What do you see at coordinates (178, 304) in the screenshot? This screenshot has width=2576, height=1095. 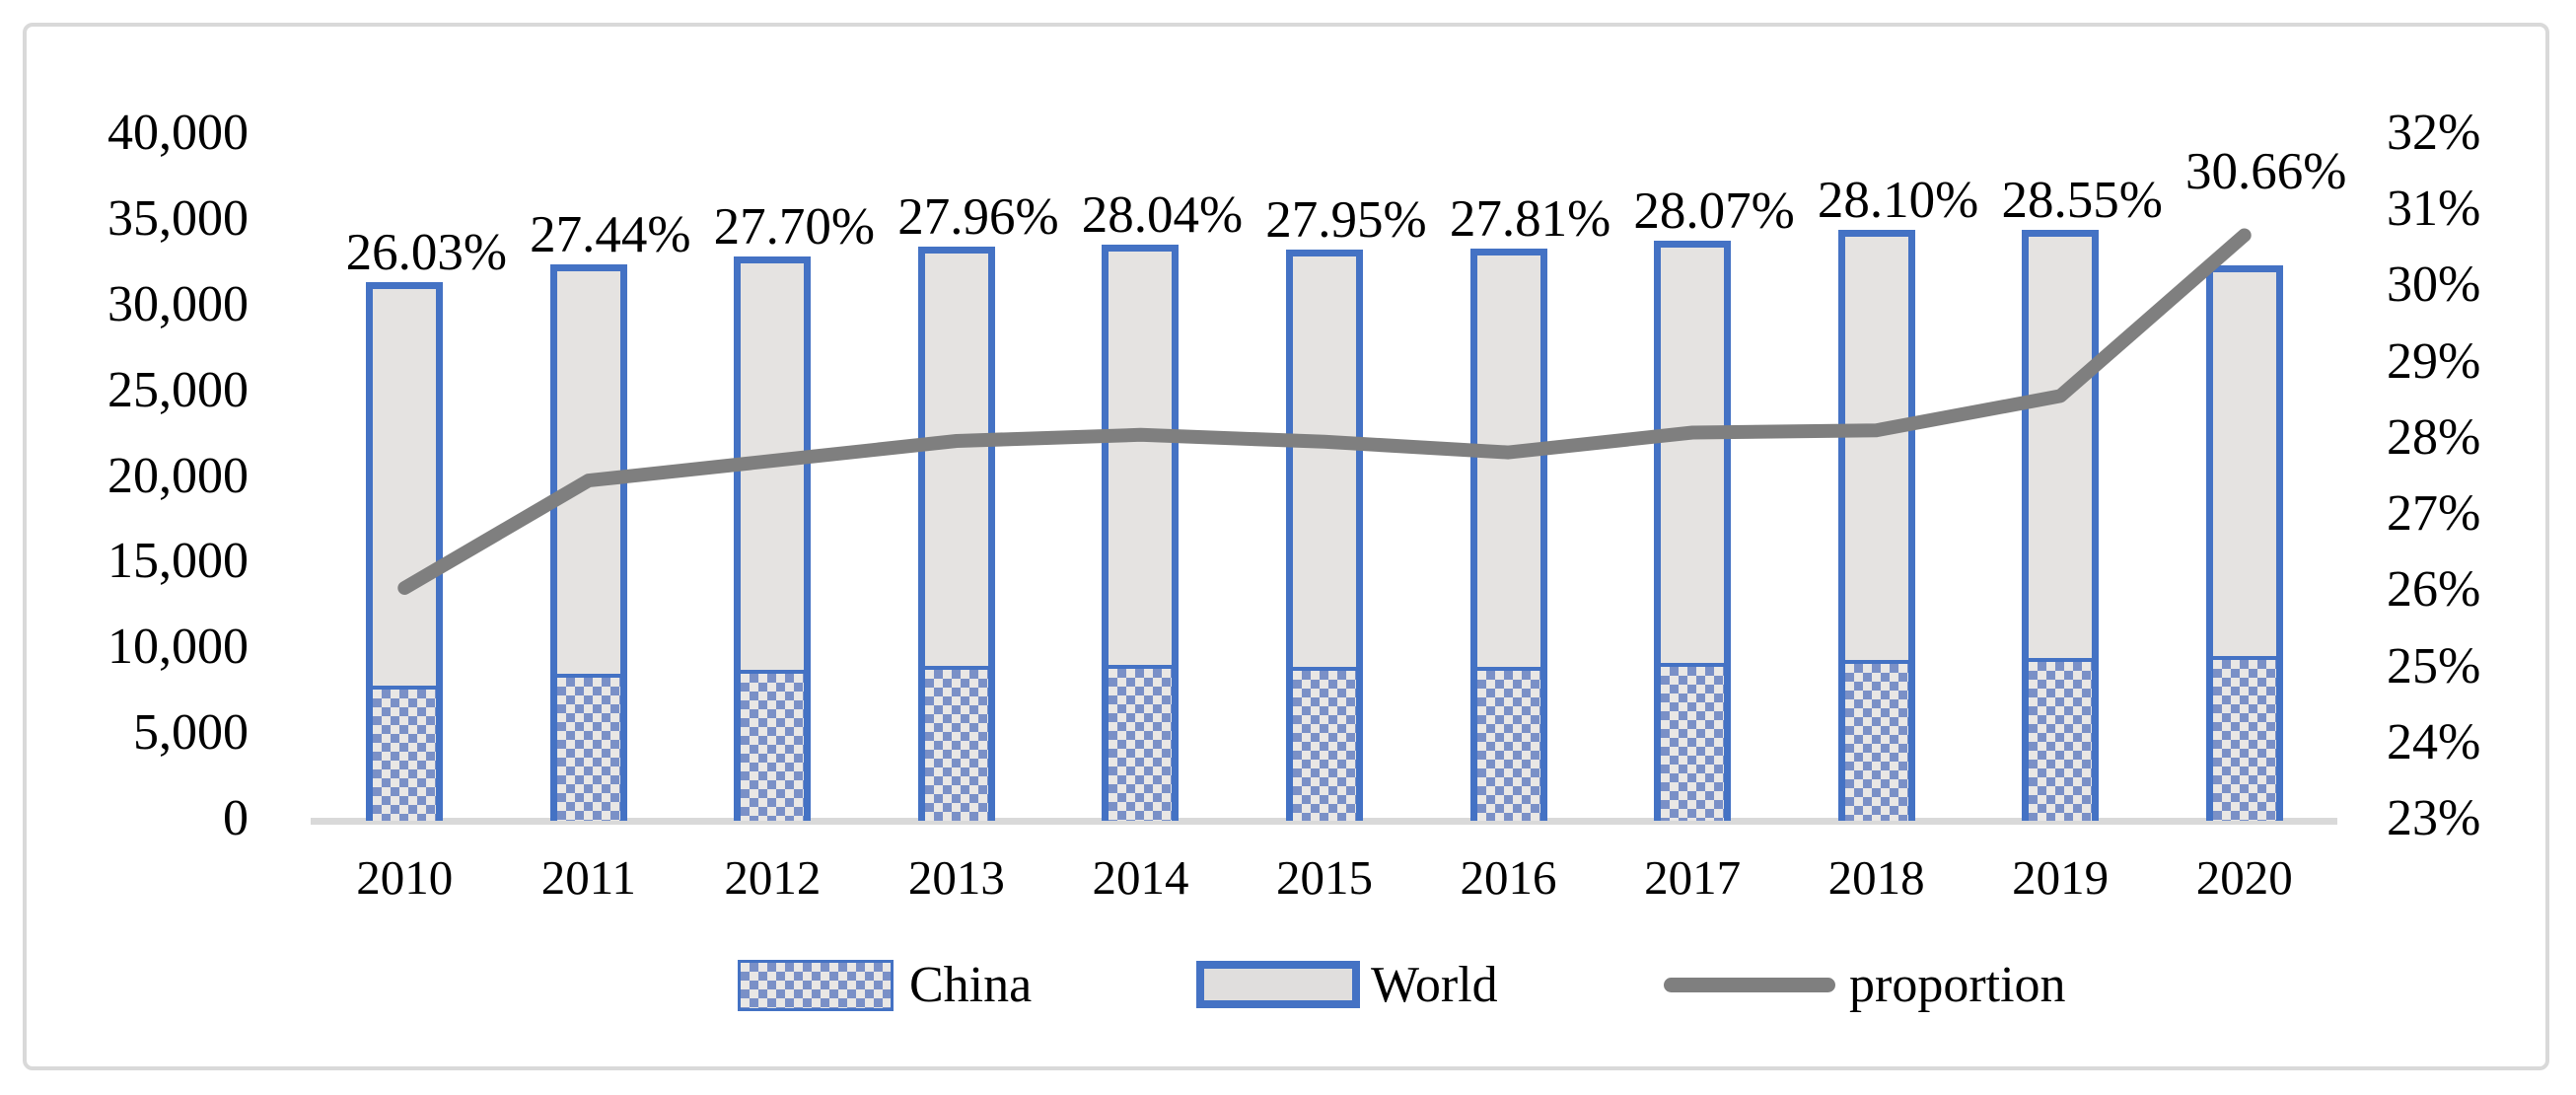 I see `y-axis-left-tick: 30,000` at bounding box center [178, 304].